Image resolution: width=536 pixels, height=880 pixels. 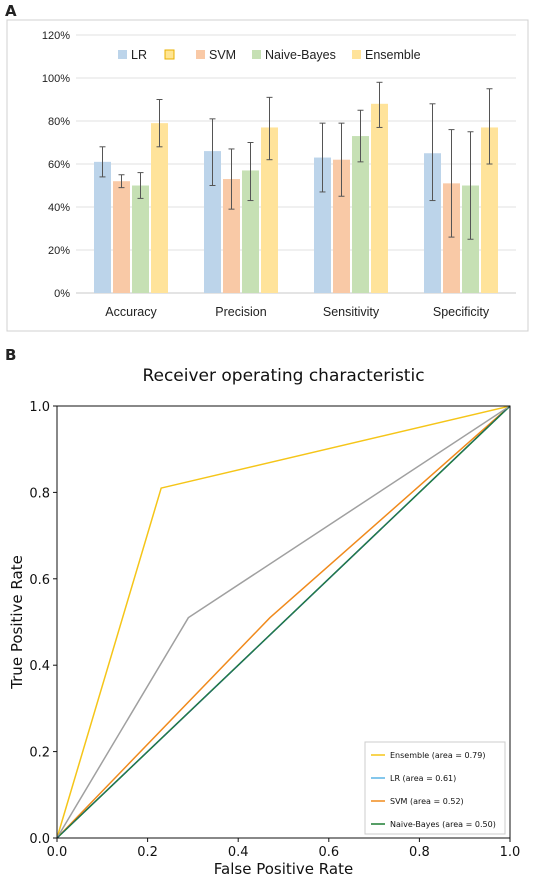 I want to click on y-tick-label: 0.4, so click(x=39, y=666).